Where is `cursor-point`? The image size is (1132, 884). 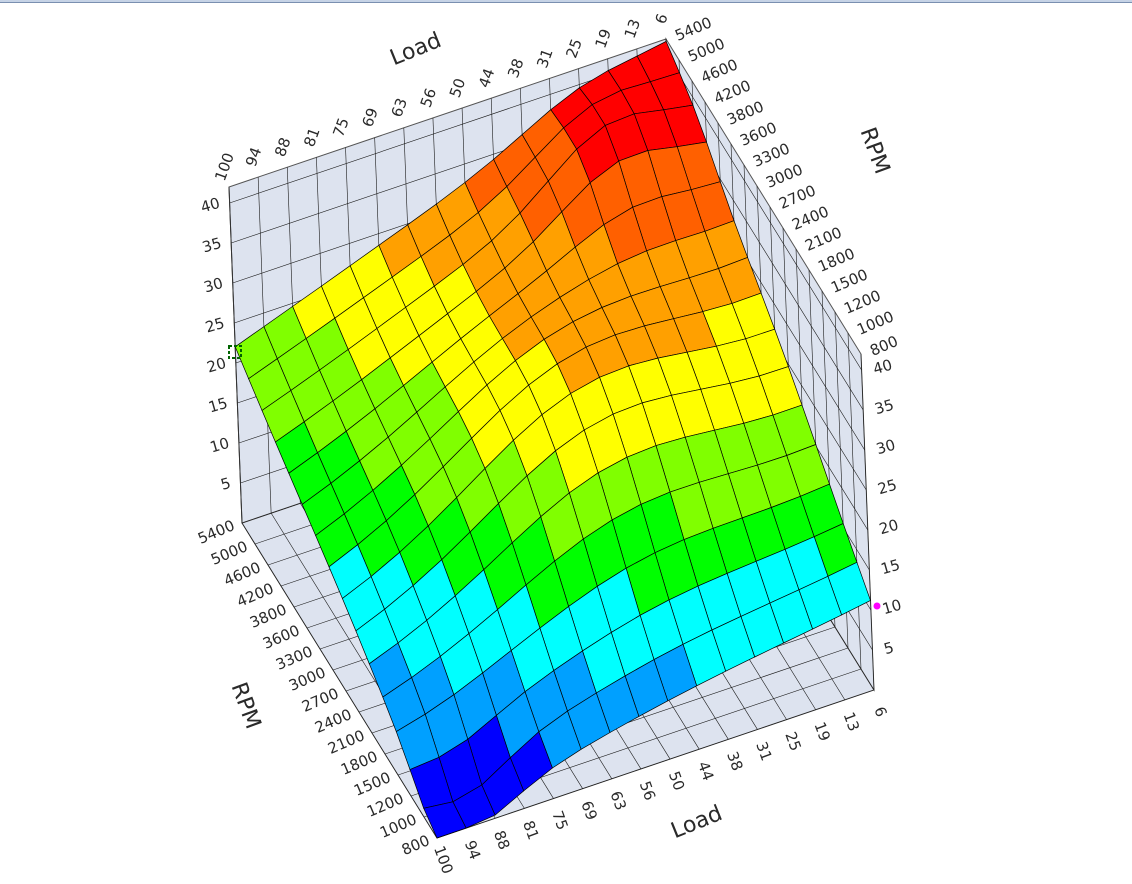 cursor-point is located at coordinates (877, 606).